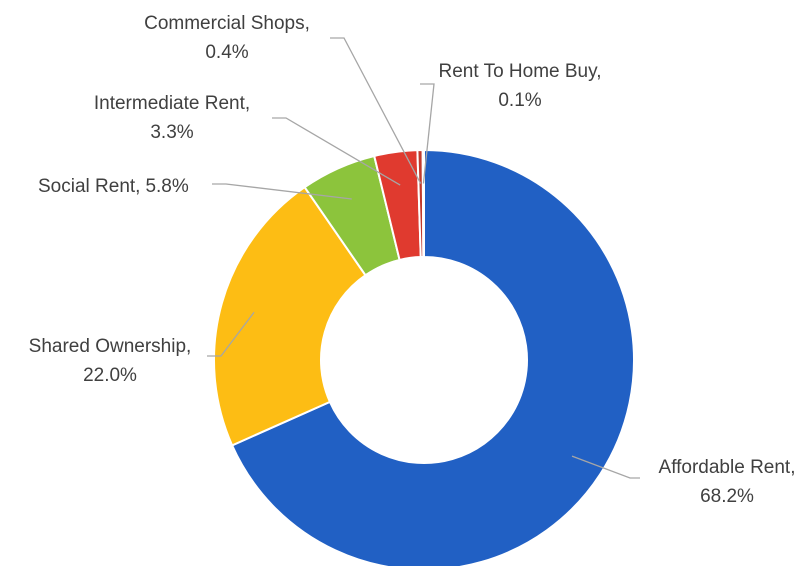  I want to click on value-label: 5.8%, so click(166, 186).